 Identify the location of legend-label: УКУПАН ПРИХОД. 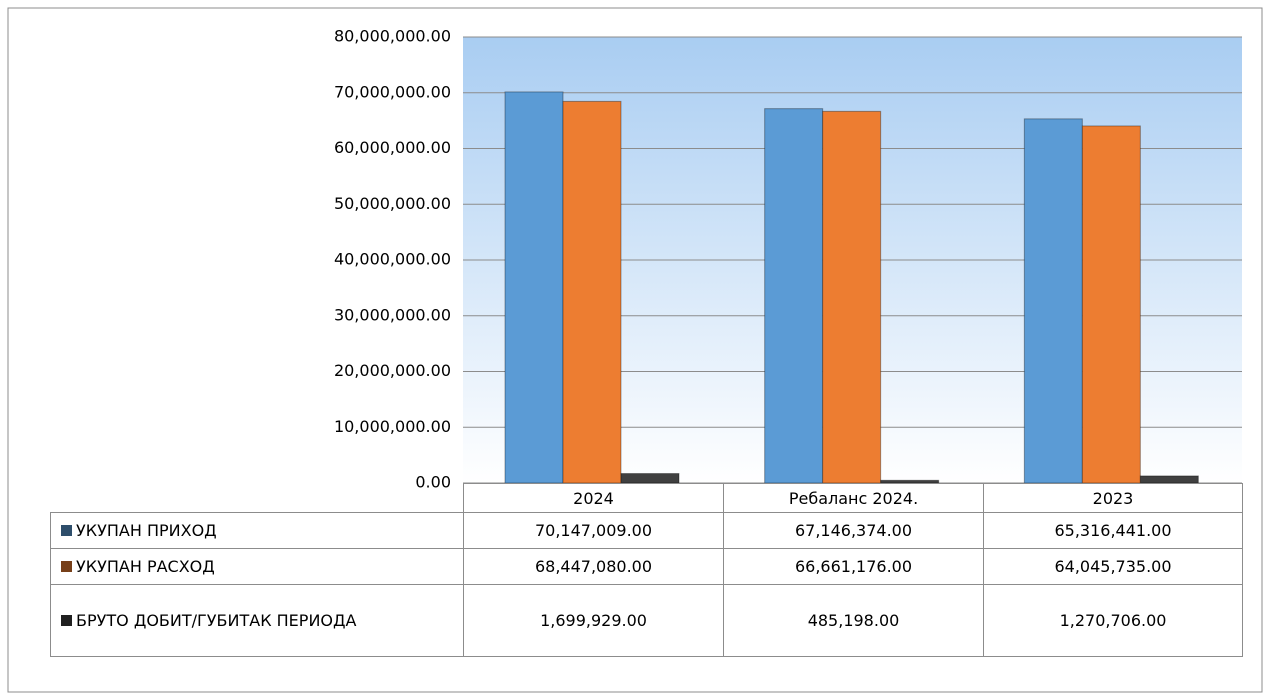
(146, 530).